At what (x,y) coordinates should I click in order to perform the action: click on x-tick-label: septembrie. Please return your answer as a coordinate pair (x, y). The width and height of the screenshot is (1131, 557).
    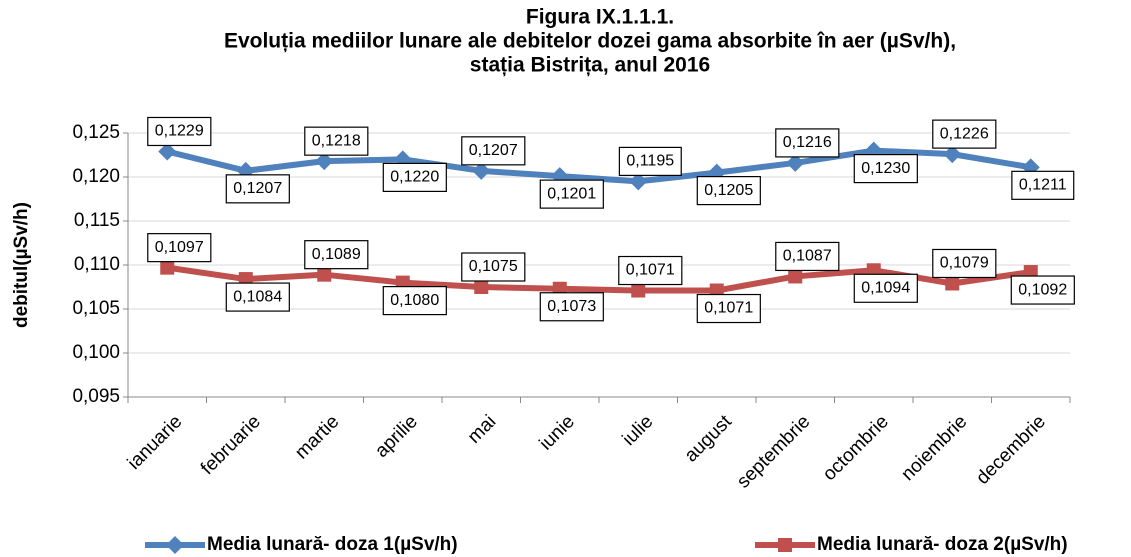
    Looking at the image, I should click on (773, 451).